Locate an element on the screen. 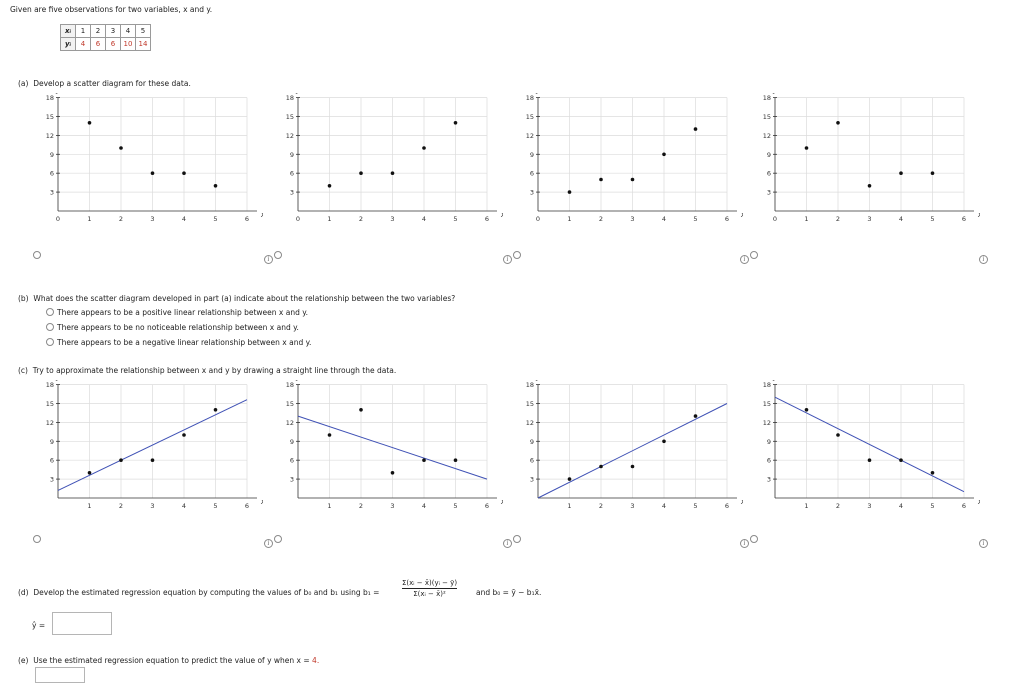 The image size is (1024, 690). radio-b-positive is located at coordinates (50, 312).